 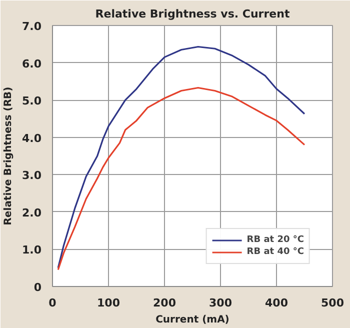 What do you see at coordinates (8, 156) in the screenshot?
I see `y-axis-title: Relative Brightness (RB)` at bounding box center [8, 156].